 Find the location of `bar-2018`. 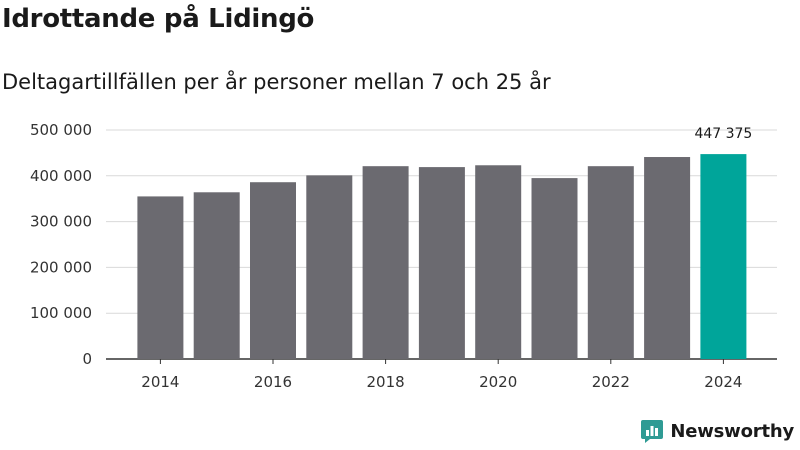

bar-2018 is located at coordinates (385, 262).